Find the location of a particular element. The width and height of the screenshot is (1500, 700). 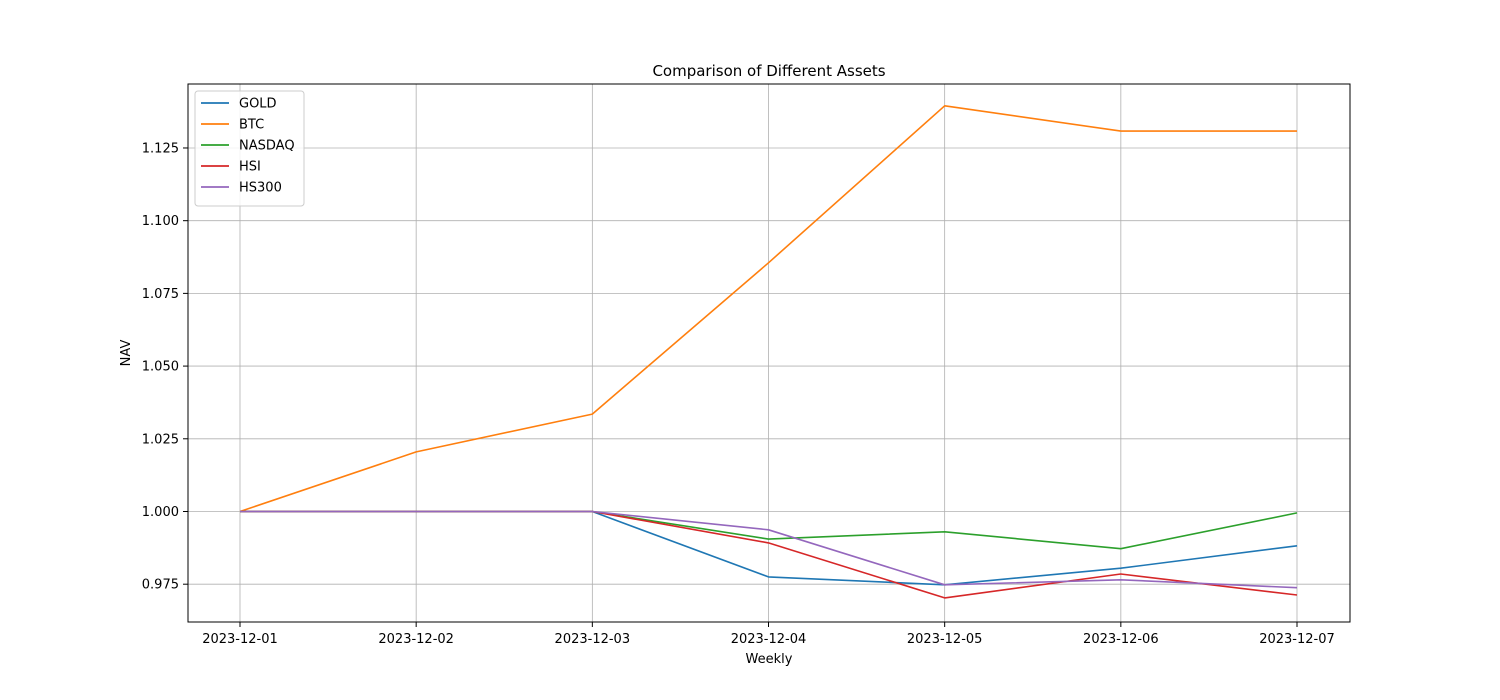

x-tick-label: 2023-12-07 is located at coordinates (1297, 639).